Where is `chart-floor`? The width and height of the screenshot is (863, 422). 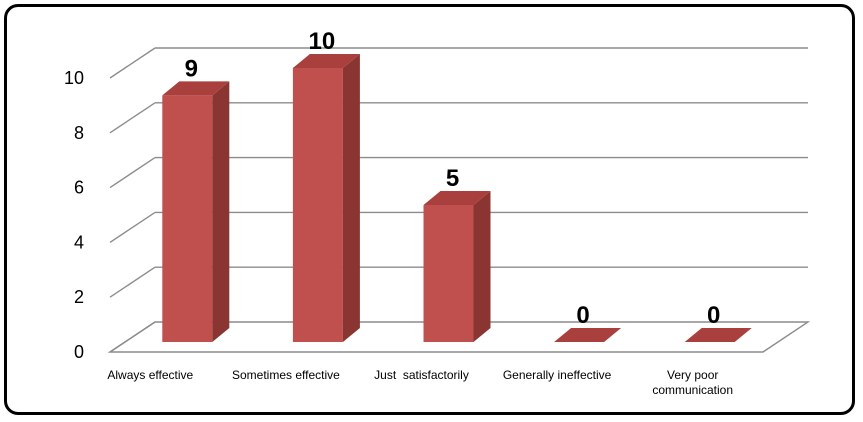 chart-floor is located at coordinates (459, 337).